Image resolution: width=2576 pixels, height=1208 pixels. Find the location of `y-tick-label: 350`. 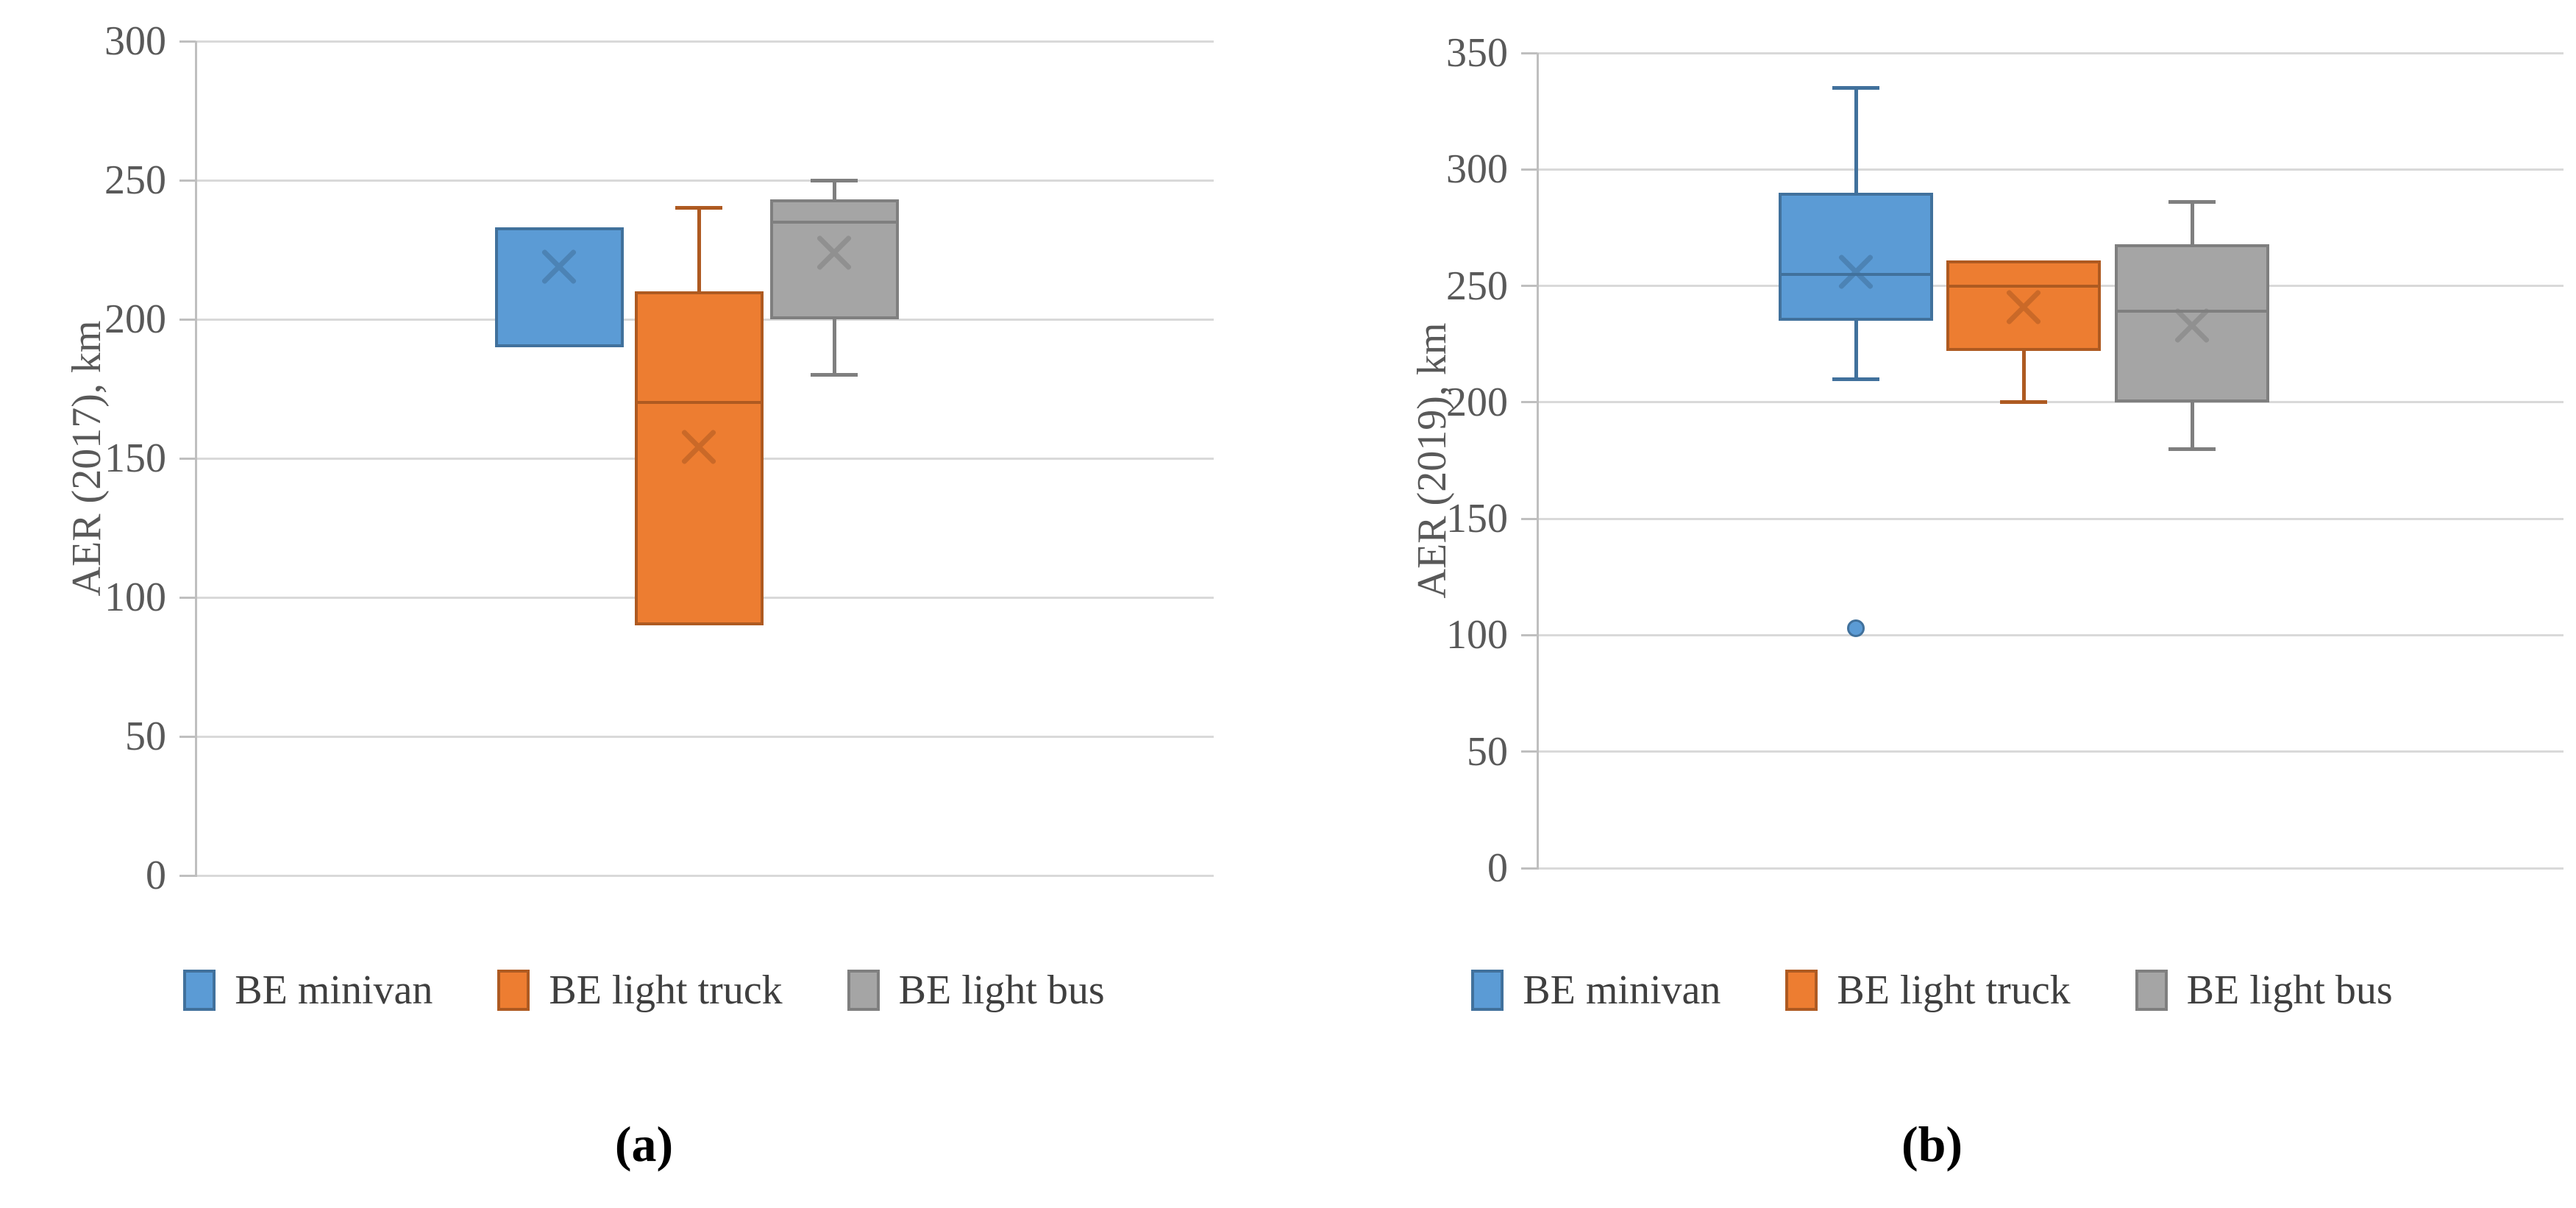

y-tick-label: 350 is located at coordinates (1477, 53).